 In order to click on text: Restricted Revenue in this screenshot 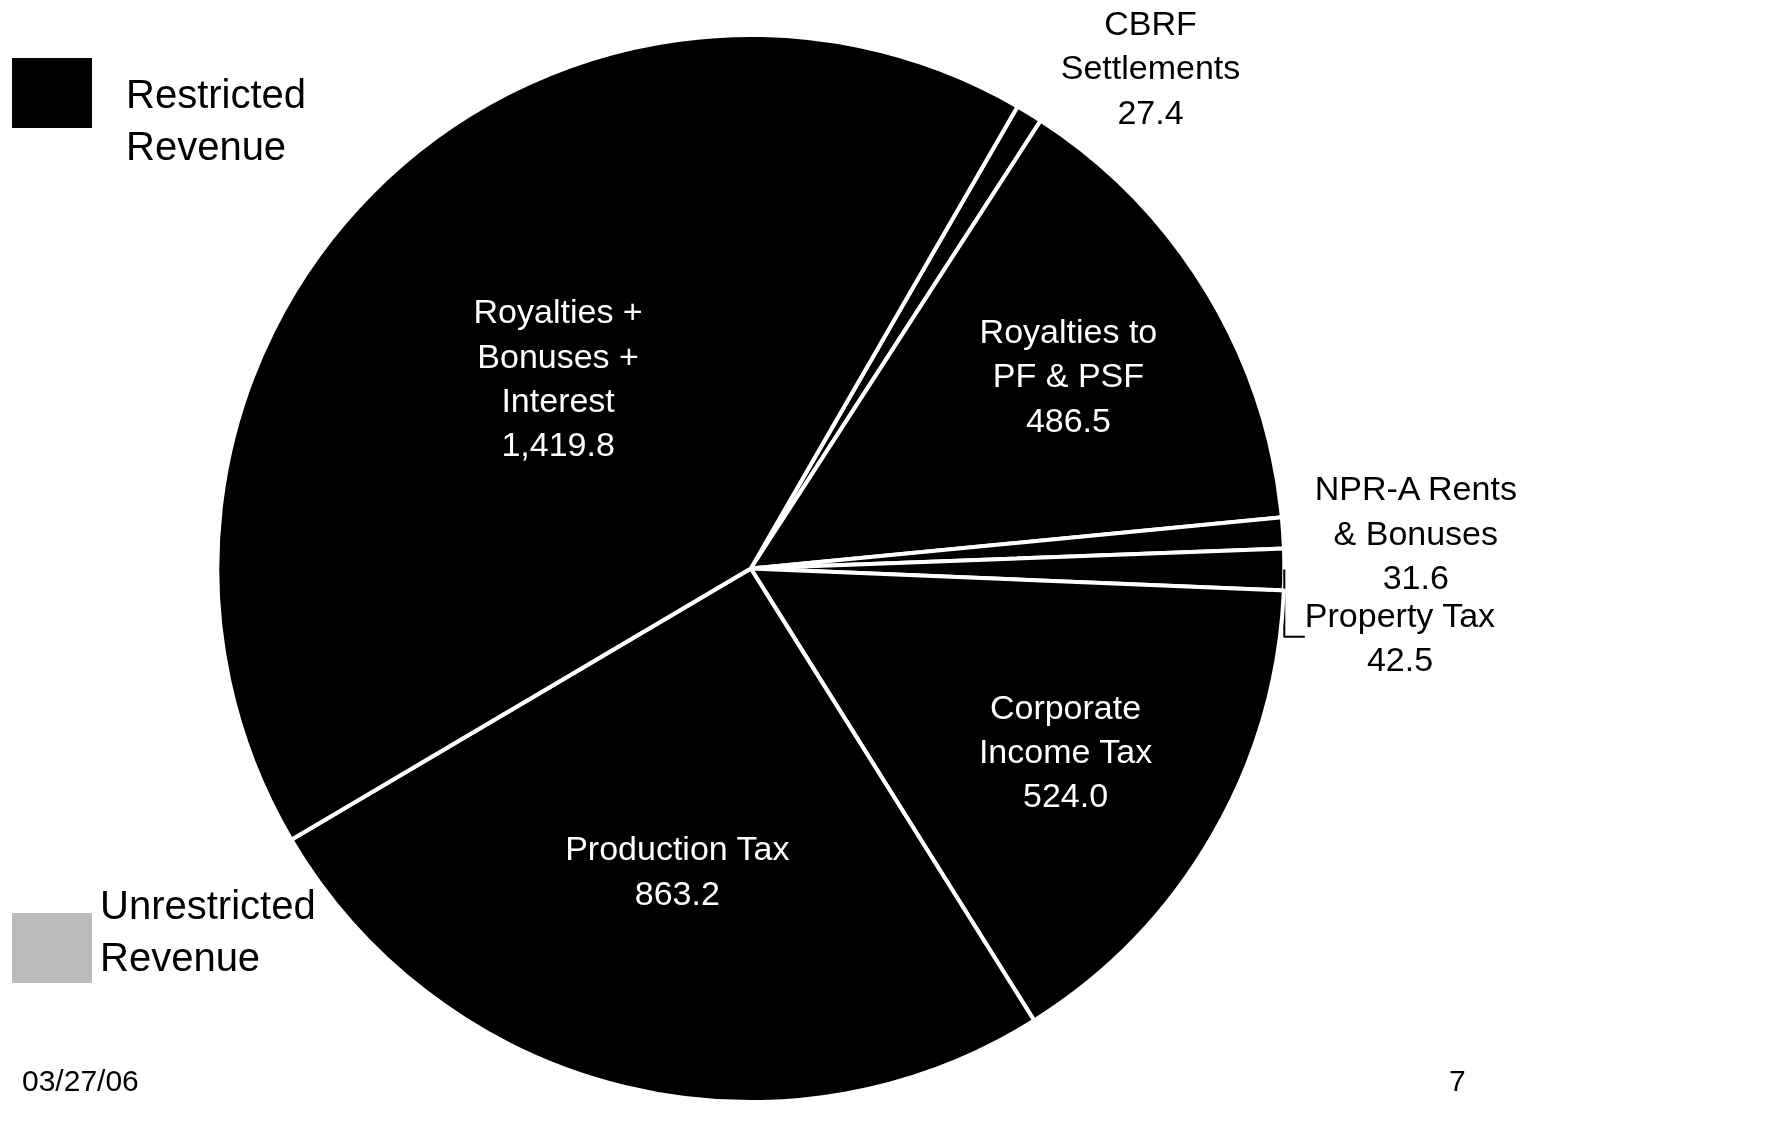, I will do `click(216, 120)`.